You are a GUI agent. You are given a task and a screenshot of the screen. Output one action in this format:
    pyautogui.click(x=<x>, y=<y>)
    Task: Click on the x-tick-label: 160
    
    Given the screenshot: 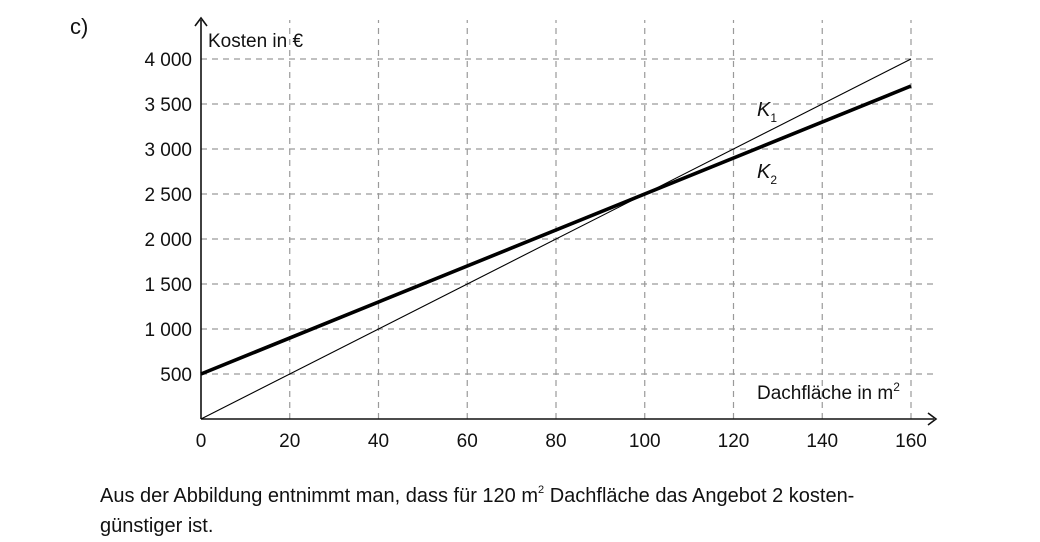 What is the action you would take?
    pyautogui.click(x=911, y=441)
    